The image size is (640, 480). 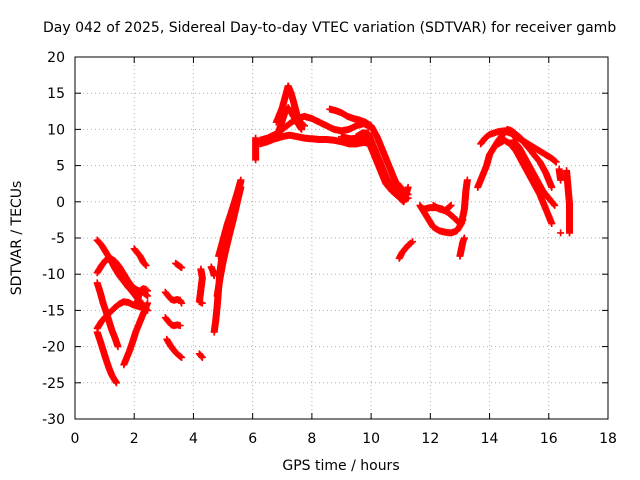 I want to click on x-tick-label: 2, so click(x=134, y=439).